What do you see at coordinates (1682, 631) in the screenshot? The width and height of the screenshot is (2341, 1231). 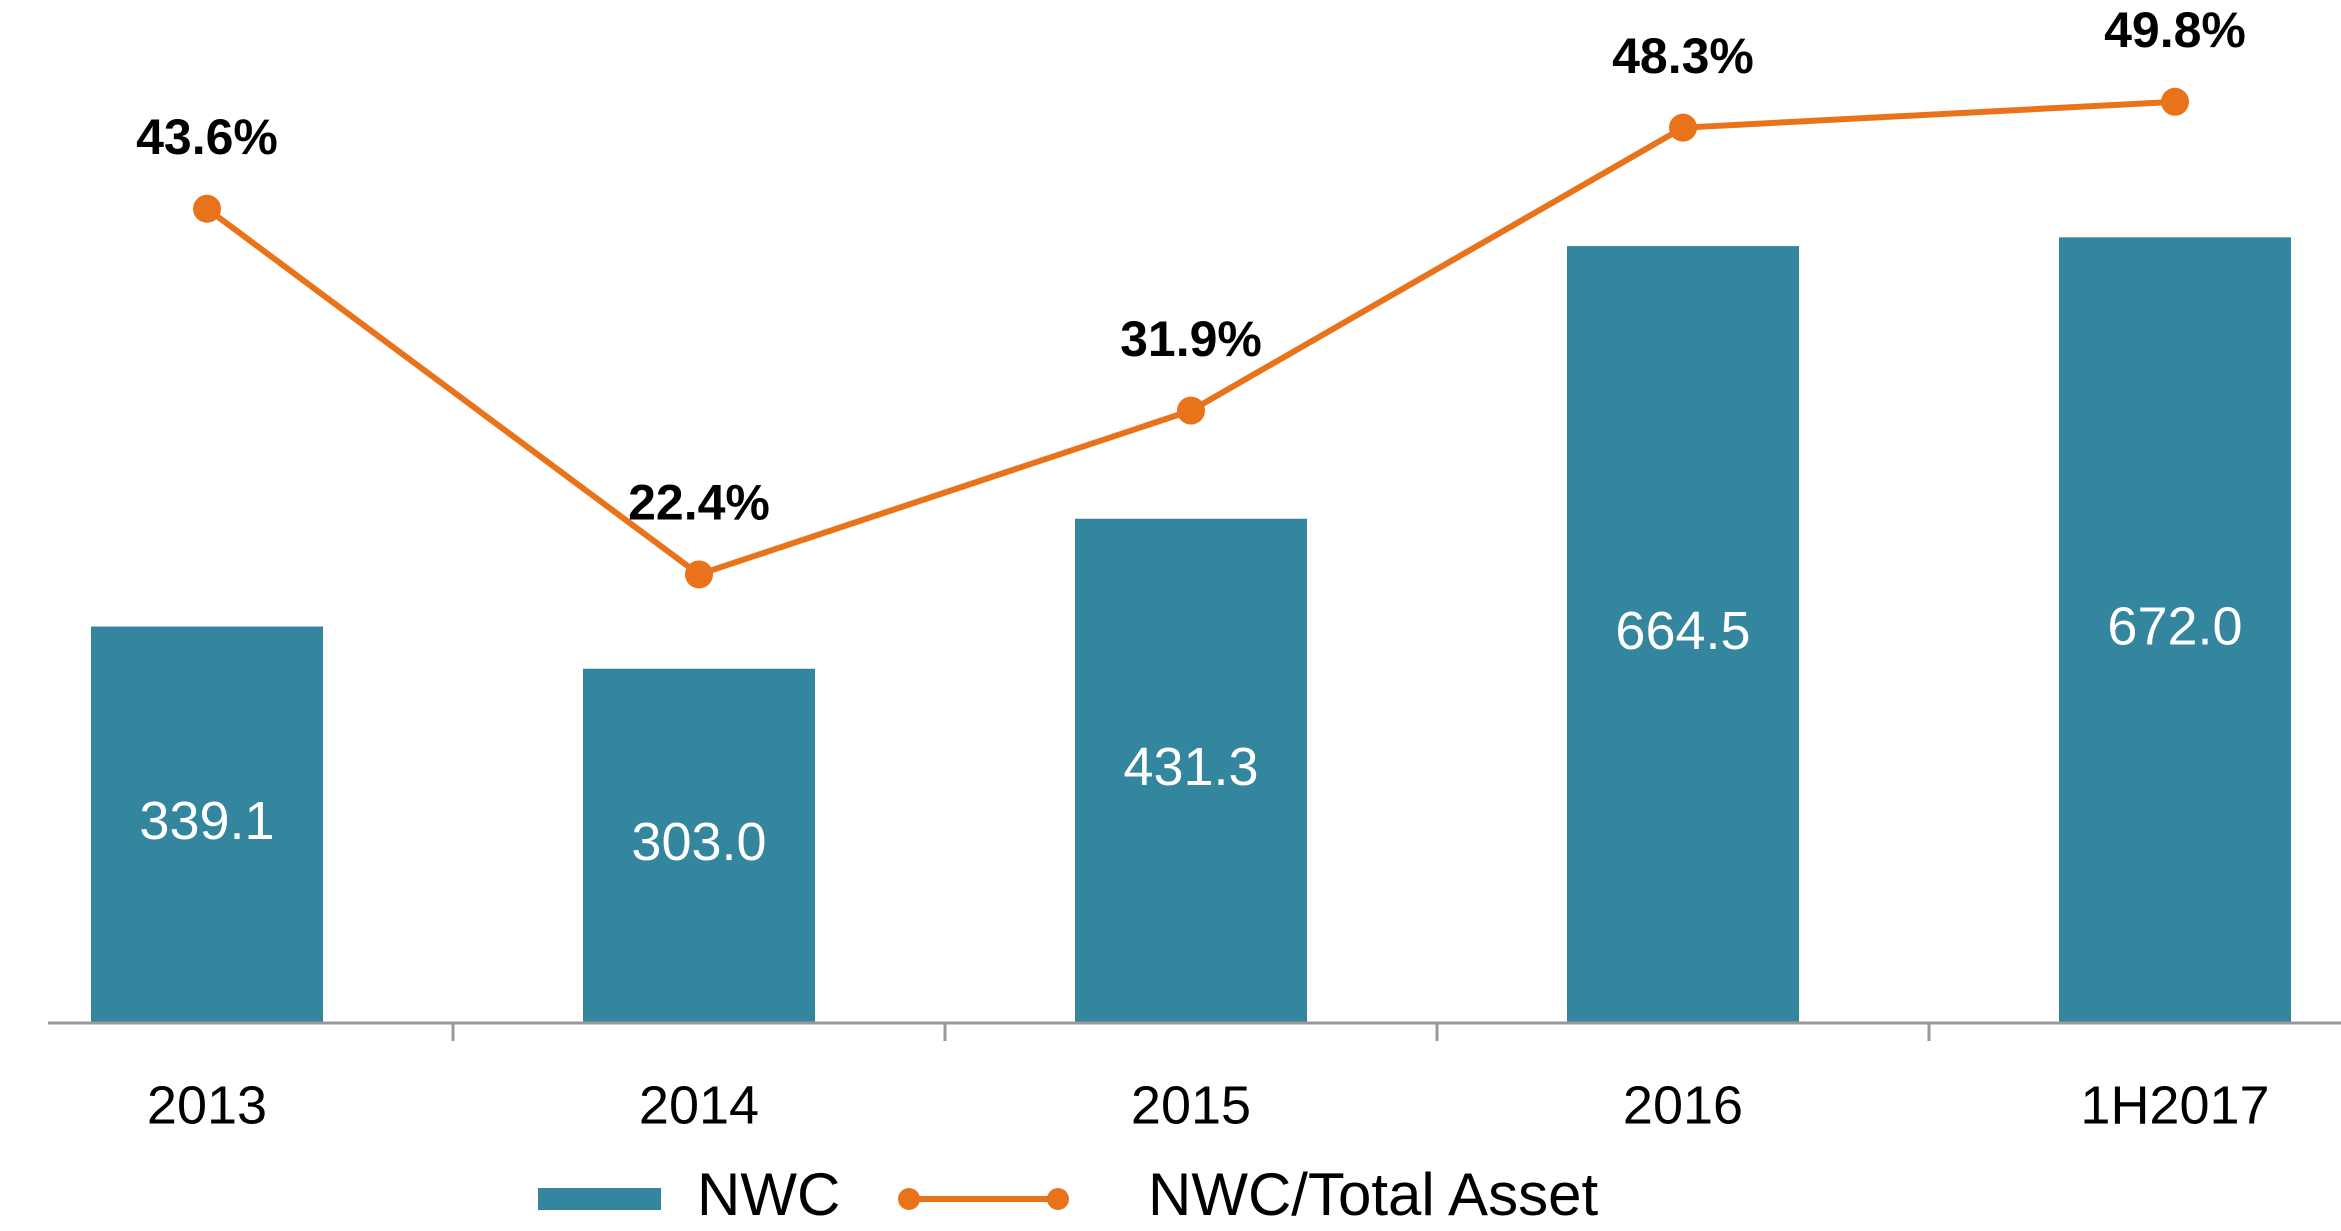 I see `bar-value-label: 664.5` at bounding box center [1682, 631].